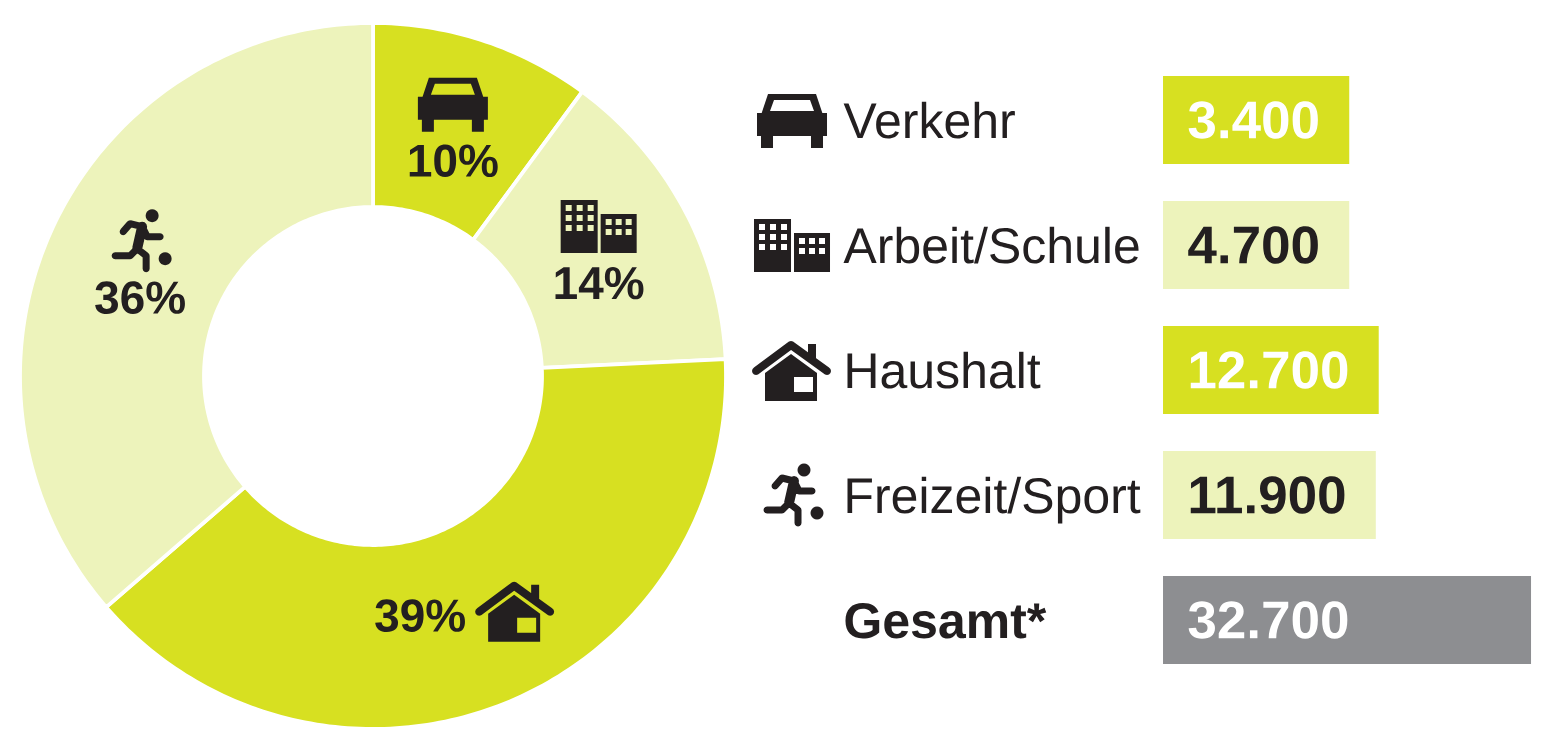 This screenshot has width=1552, height=754. Describe the element at coordinates (1253, 120) in the screenshot. I see `data-label: 3.400` at that location.